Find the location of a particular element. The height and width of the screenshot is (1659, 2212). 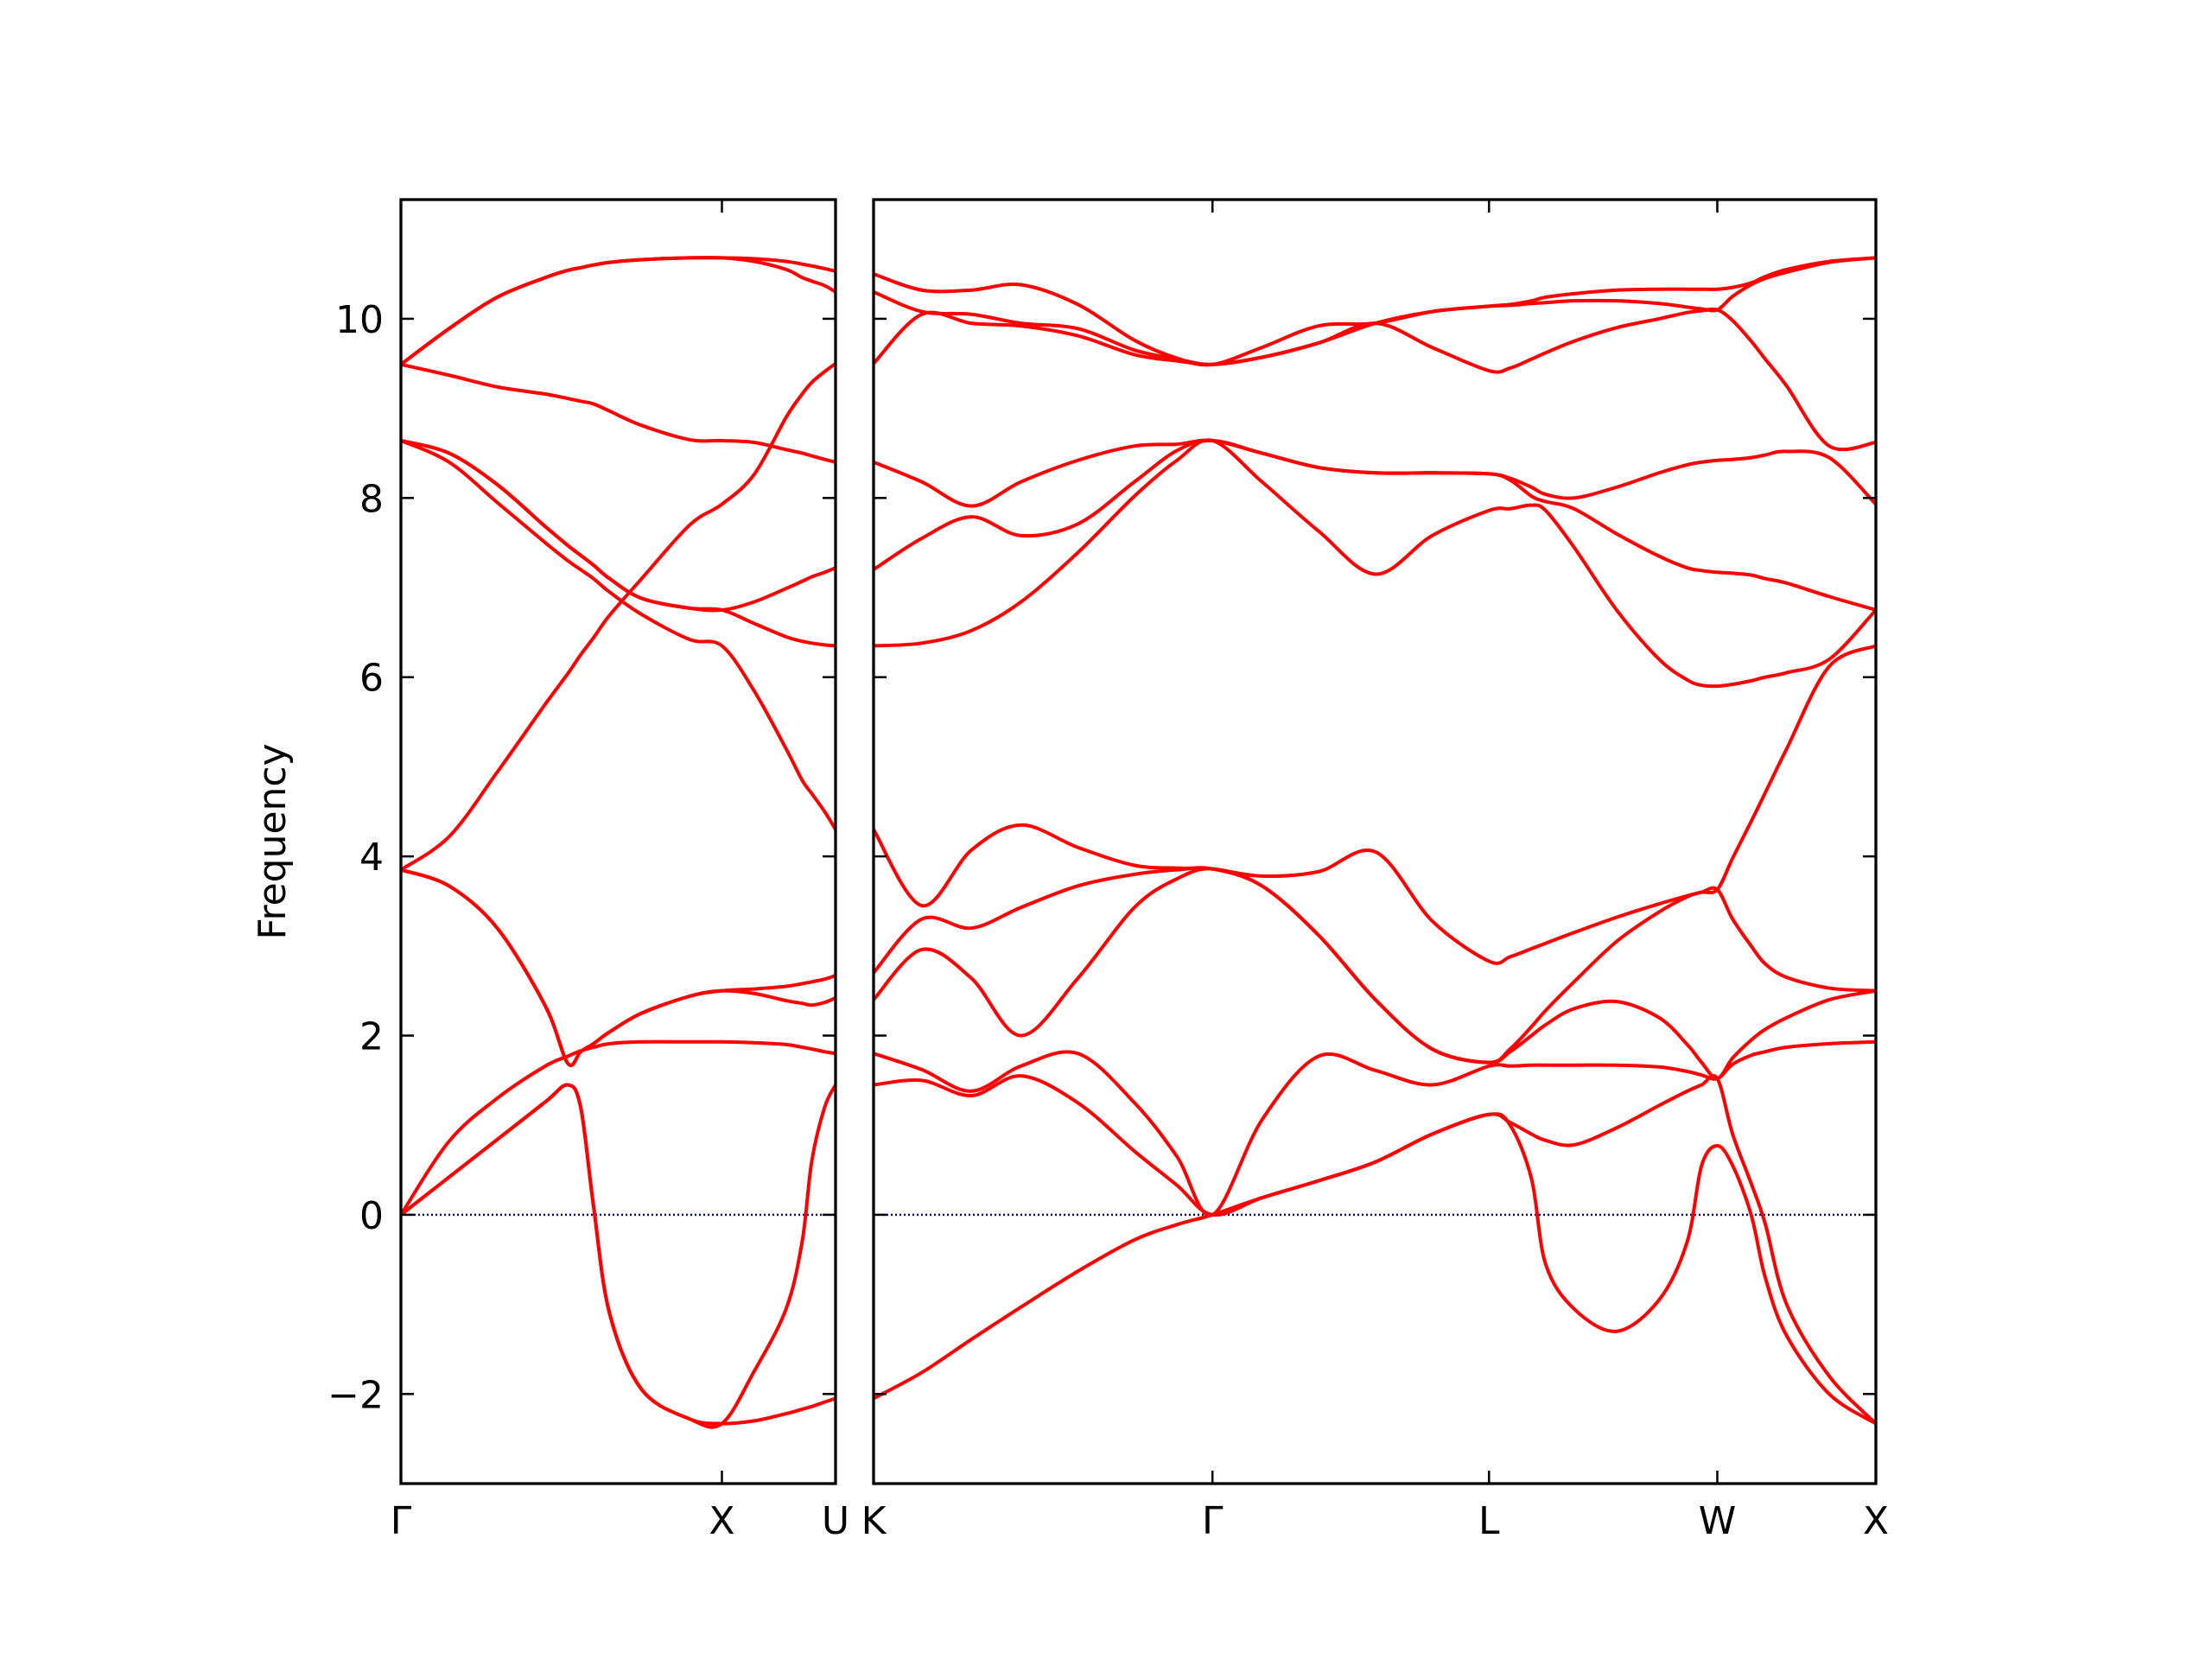

y-tick-label: 4 is located at coordinates (371, 858).